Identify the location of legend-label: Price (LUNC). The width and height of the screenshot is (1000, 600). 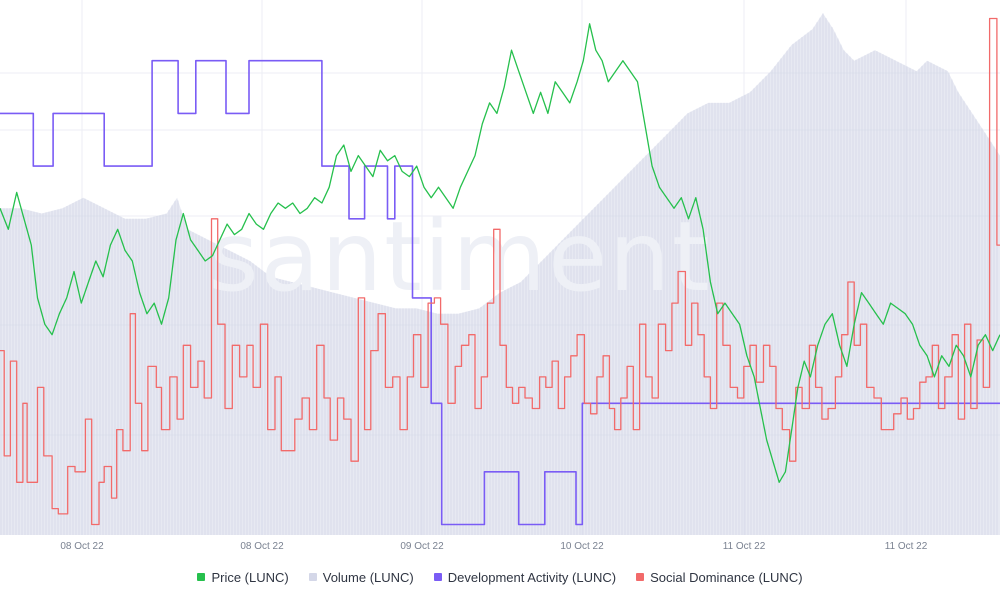
(250, 577).